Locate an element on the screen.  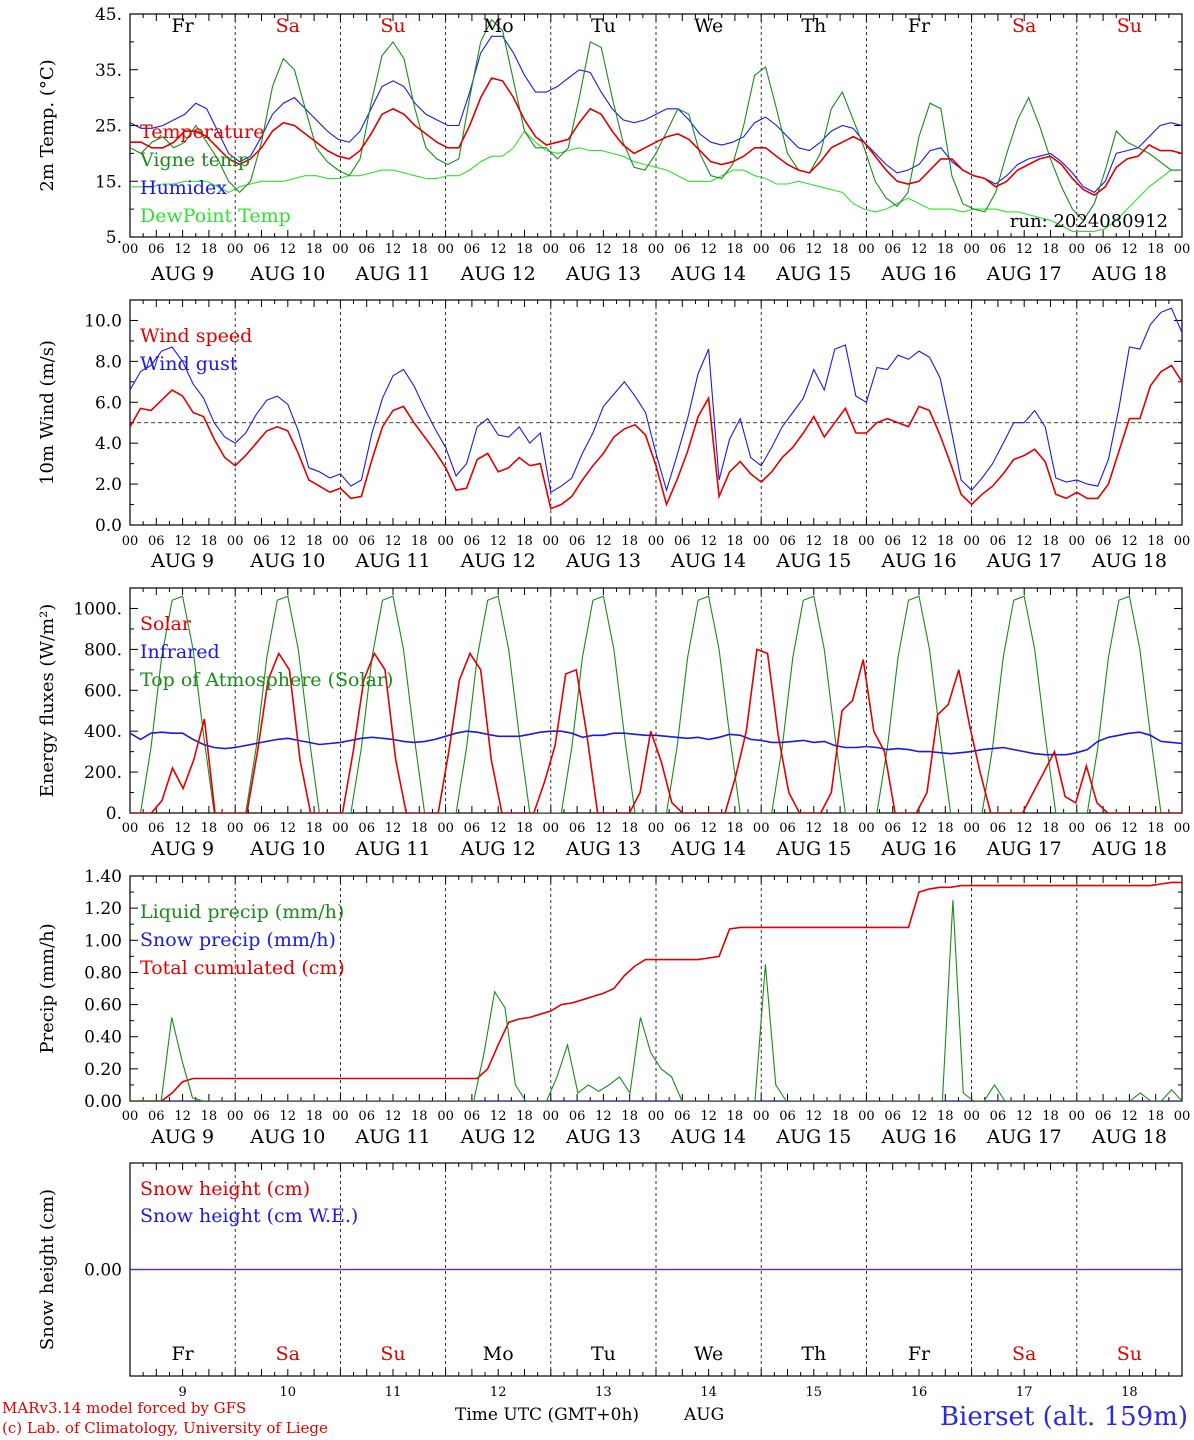
day-number-label: 10 is located at coordinates (288, 1392).